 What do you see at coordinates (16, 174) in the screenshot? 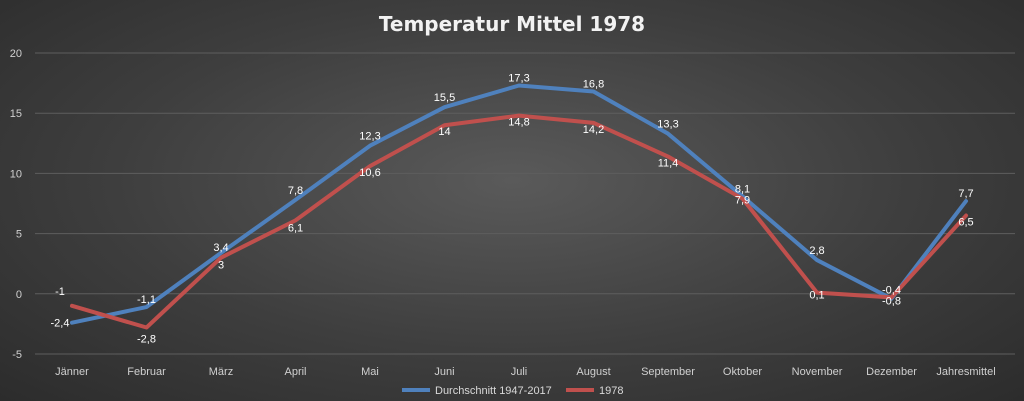
I see `y-tick-label: 10` at bounding box center [16, 174].